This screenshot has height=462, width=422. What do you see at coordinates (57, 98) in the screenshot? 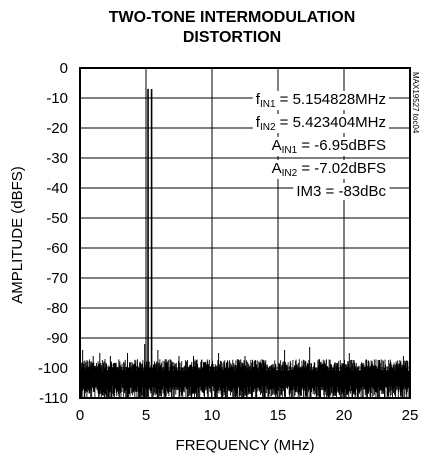
I see `y-tick-label: -10` at bounding box center [57, 98].